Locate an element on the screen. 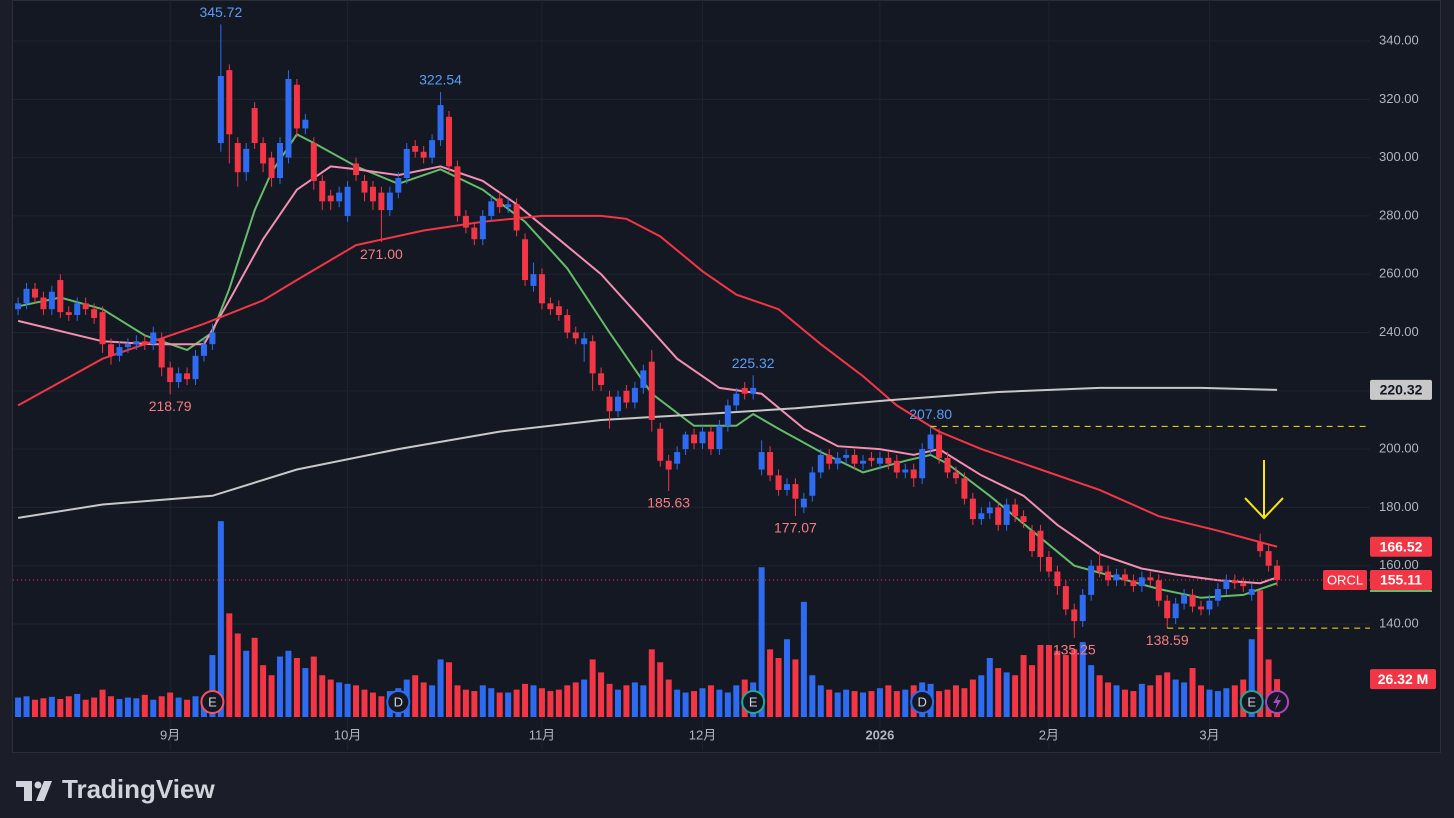  x-tick-label: 2026 is located at coordinates (879, 734).